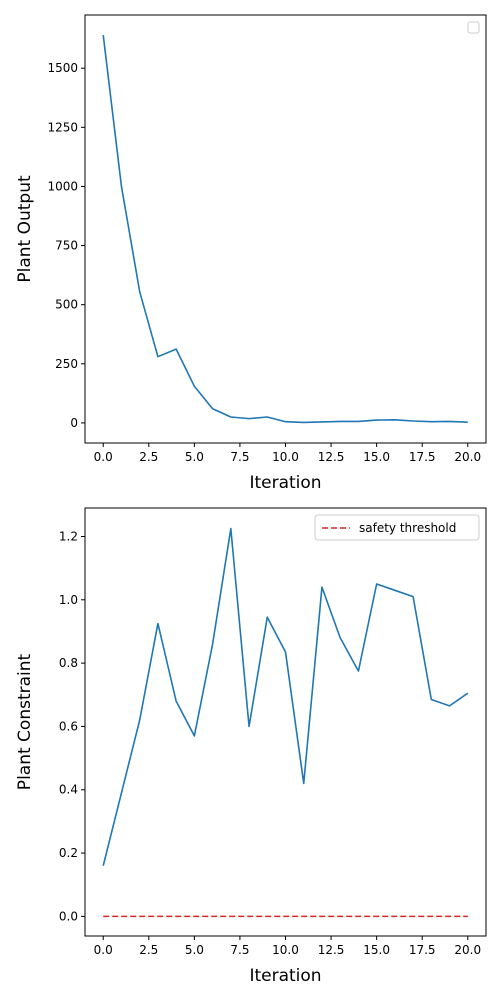 This screenshot has height=1000, width=500. What do you see at coordinates (68, 790) in the screenshot?
I see `y-tick-label: 0.4` at bounding box center [68, 790].